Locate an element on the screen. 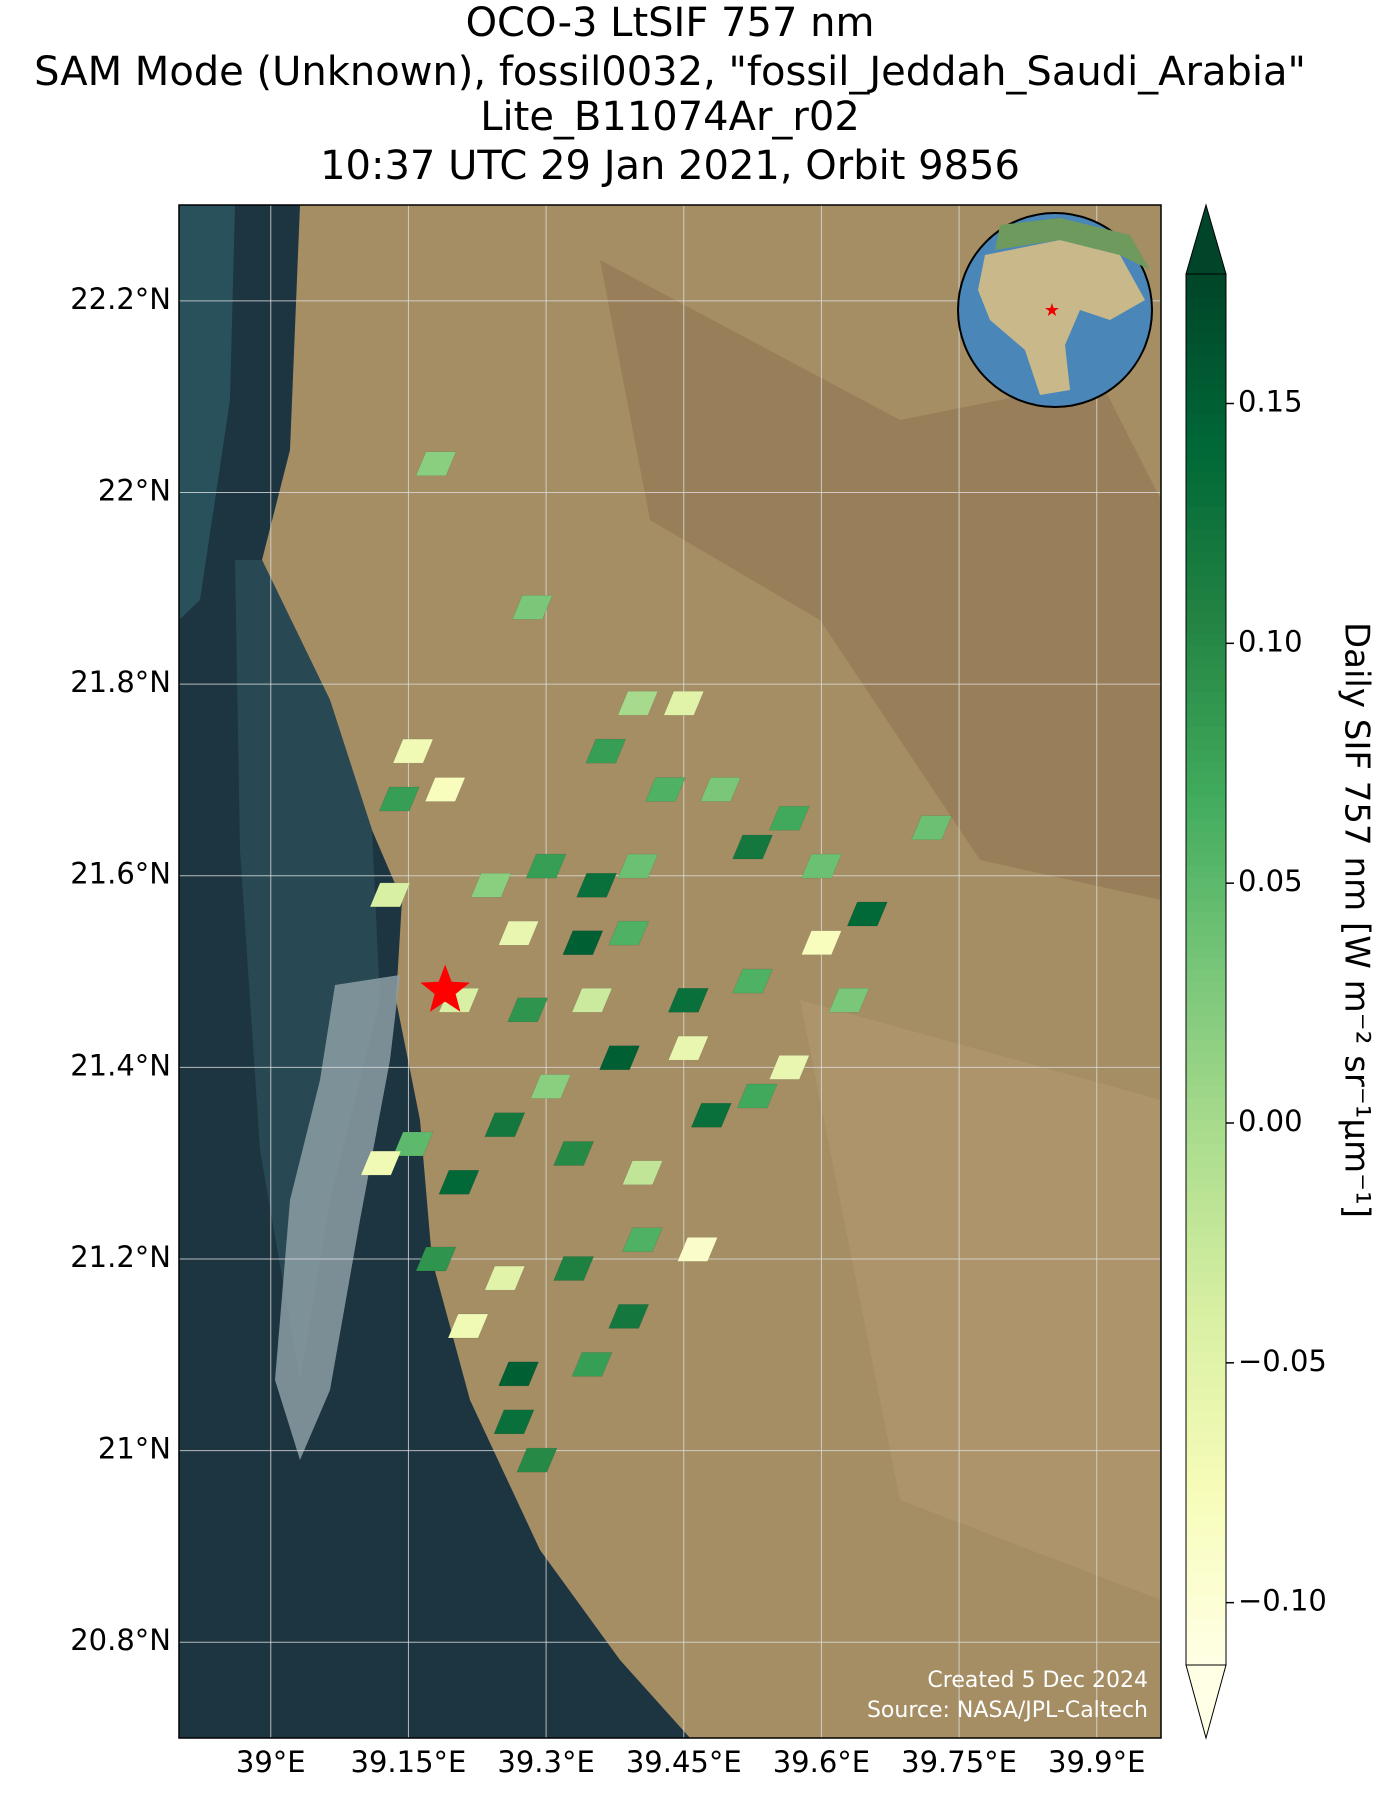 This screenshot has height=1795, width=1391. colorbar-frame is located at coordinates (1206, 969).